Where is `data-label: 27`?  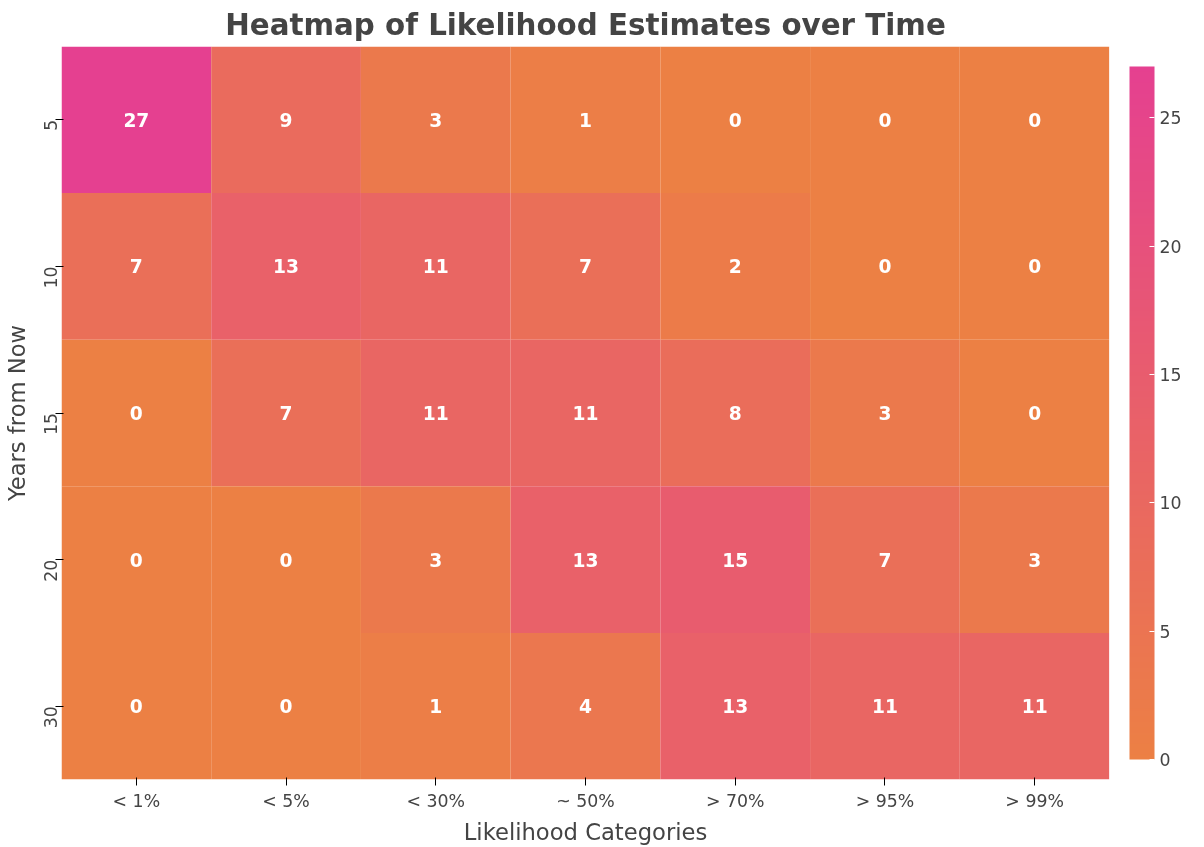
data-label: 27 is located at coordinates (136, 120).